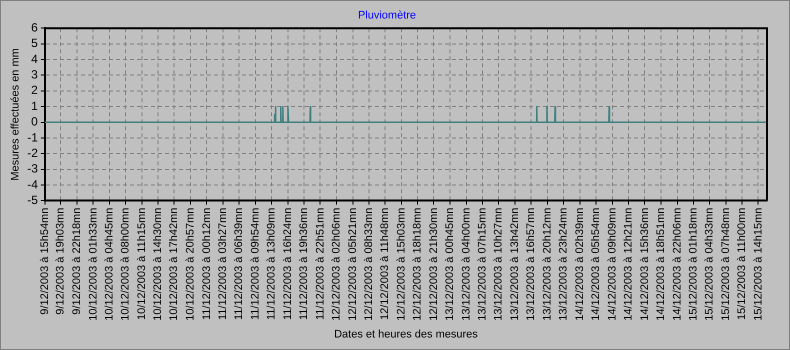  I want to click on y-axis-title: Mesures effectuées en mm, so click(16, 114).